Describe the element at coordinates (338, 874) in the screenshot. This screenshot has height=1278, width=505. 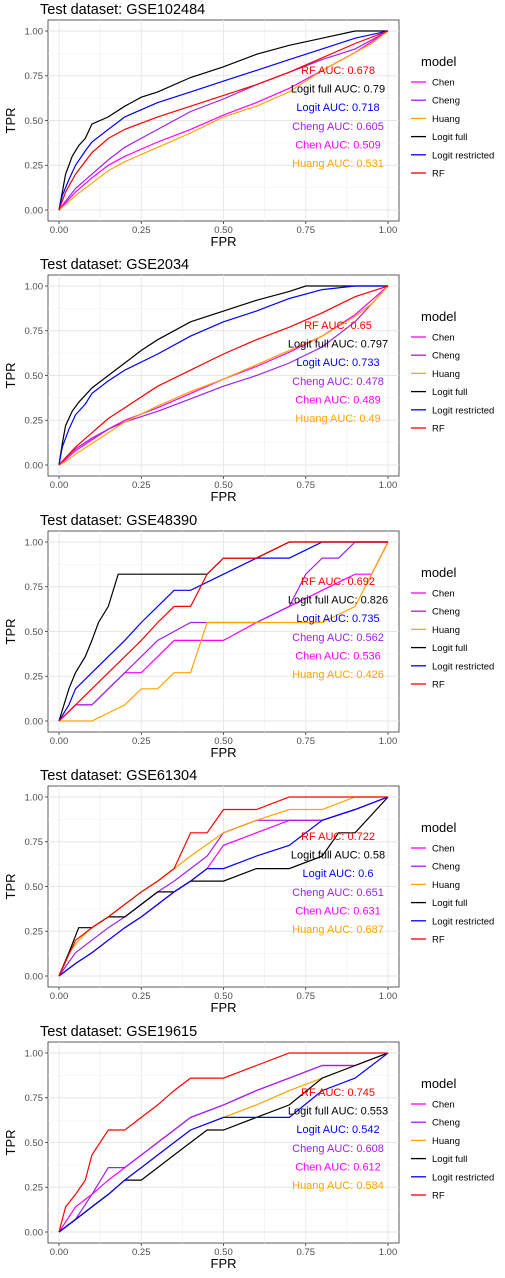
I see `auc-annotation: Logit AUC: 0.6` at that location.